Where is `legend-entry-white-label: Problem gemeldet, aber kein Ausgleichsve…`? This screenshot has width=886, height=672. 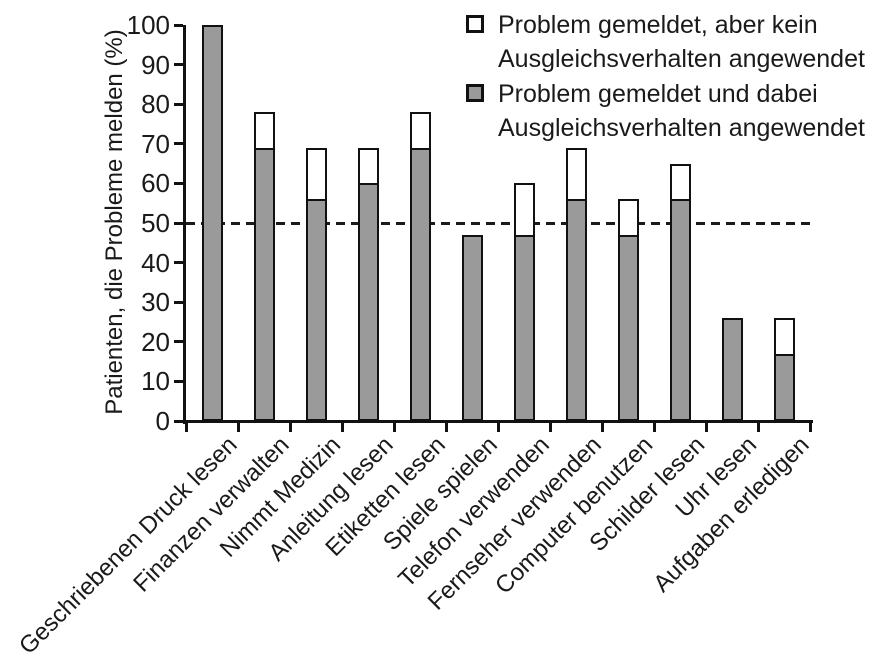 legend-entry-white-label: Problem gemeldet, aber kein Ausgleichsve… is located at coordinates (692, 42).